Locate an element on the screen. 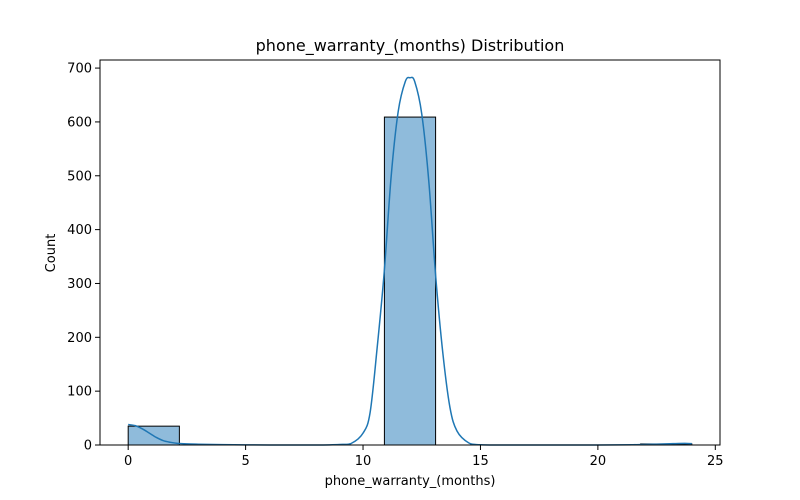 This screenshot has width=800, height=500. chart-title: phone_warranty_(months) Distribution is located at coordinates (410, 46).